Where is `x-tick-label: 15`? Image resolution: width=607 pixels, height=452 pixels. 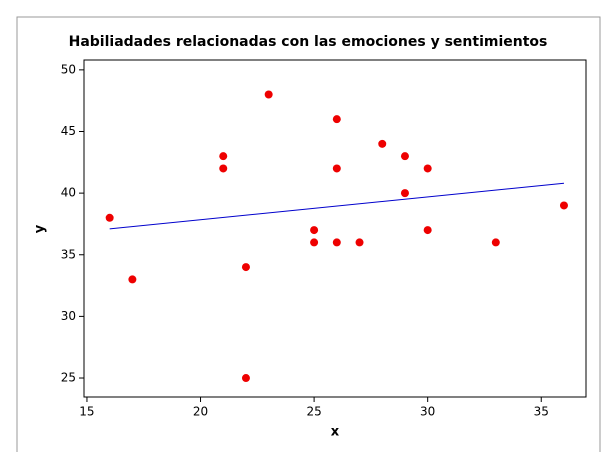
x-tick-label: 15 is located at coordinates (86, 412).